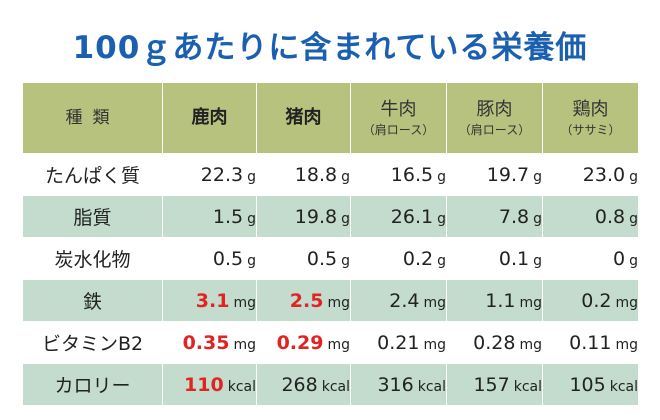 The image size is (660, 420). I want to click on cell-value: 19.7, so click(508, 174).